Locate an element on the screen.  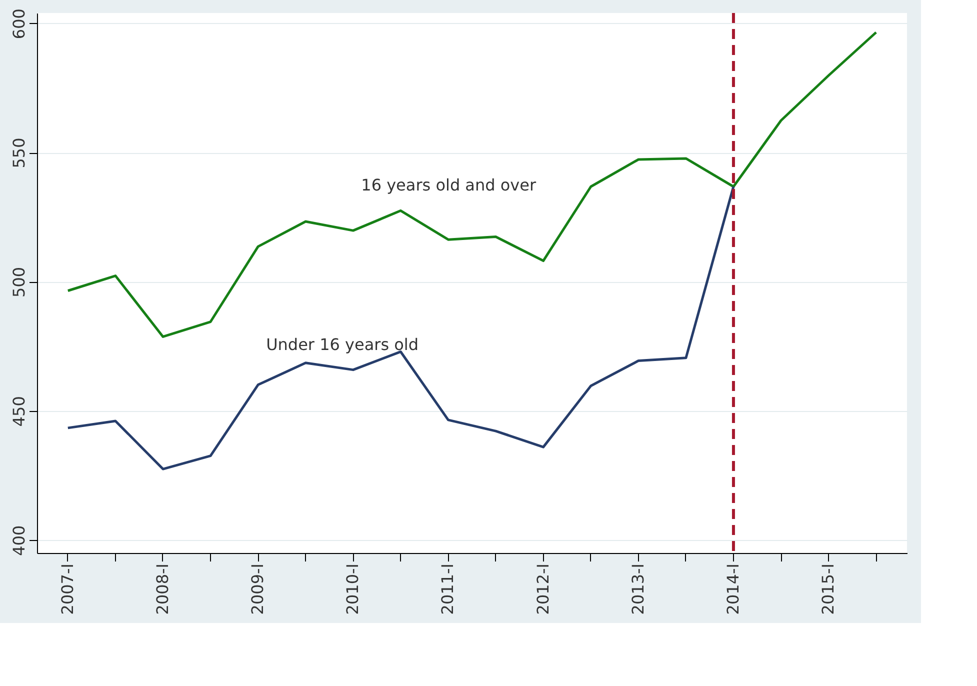
x-tick-label: 2013-I is located at coordinates (638, 589).